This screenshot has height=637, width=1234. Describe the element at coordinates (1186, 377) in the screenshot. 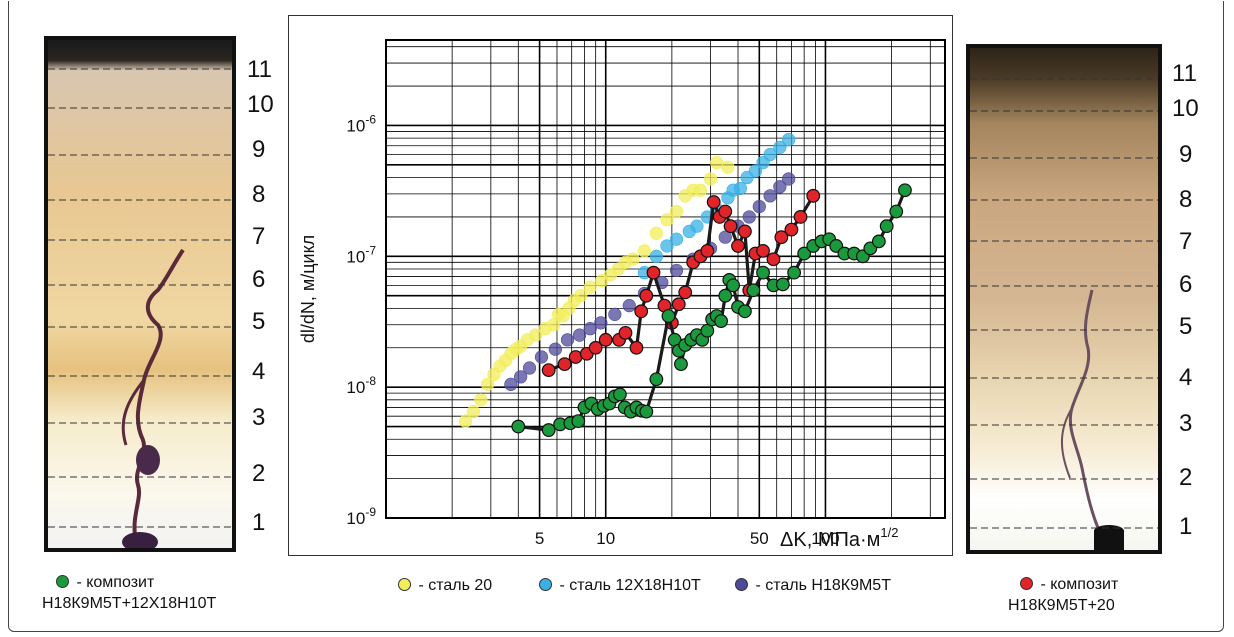

I see `right-scale-label: 4` at that location.